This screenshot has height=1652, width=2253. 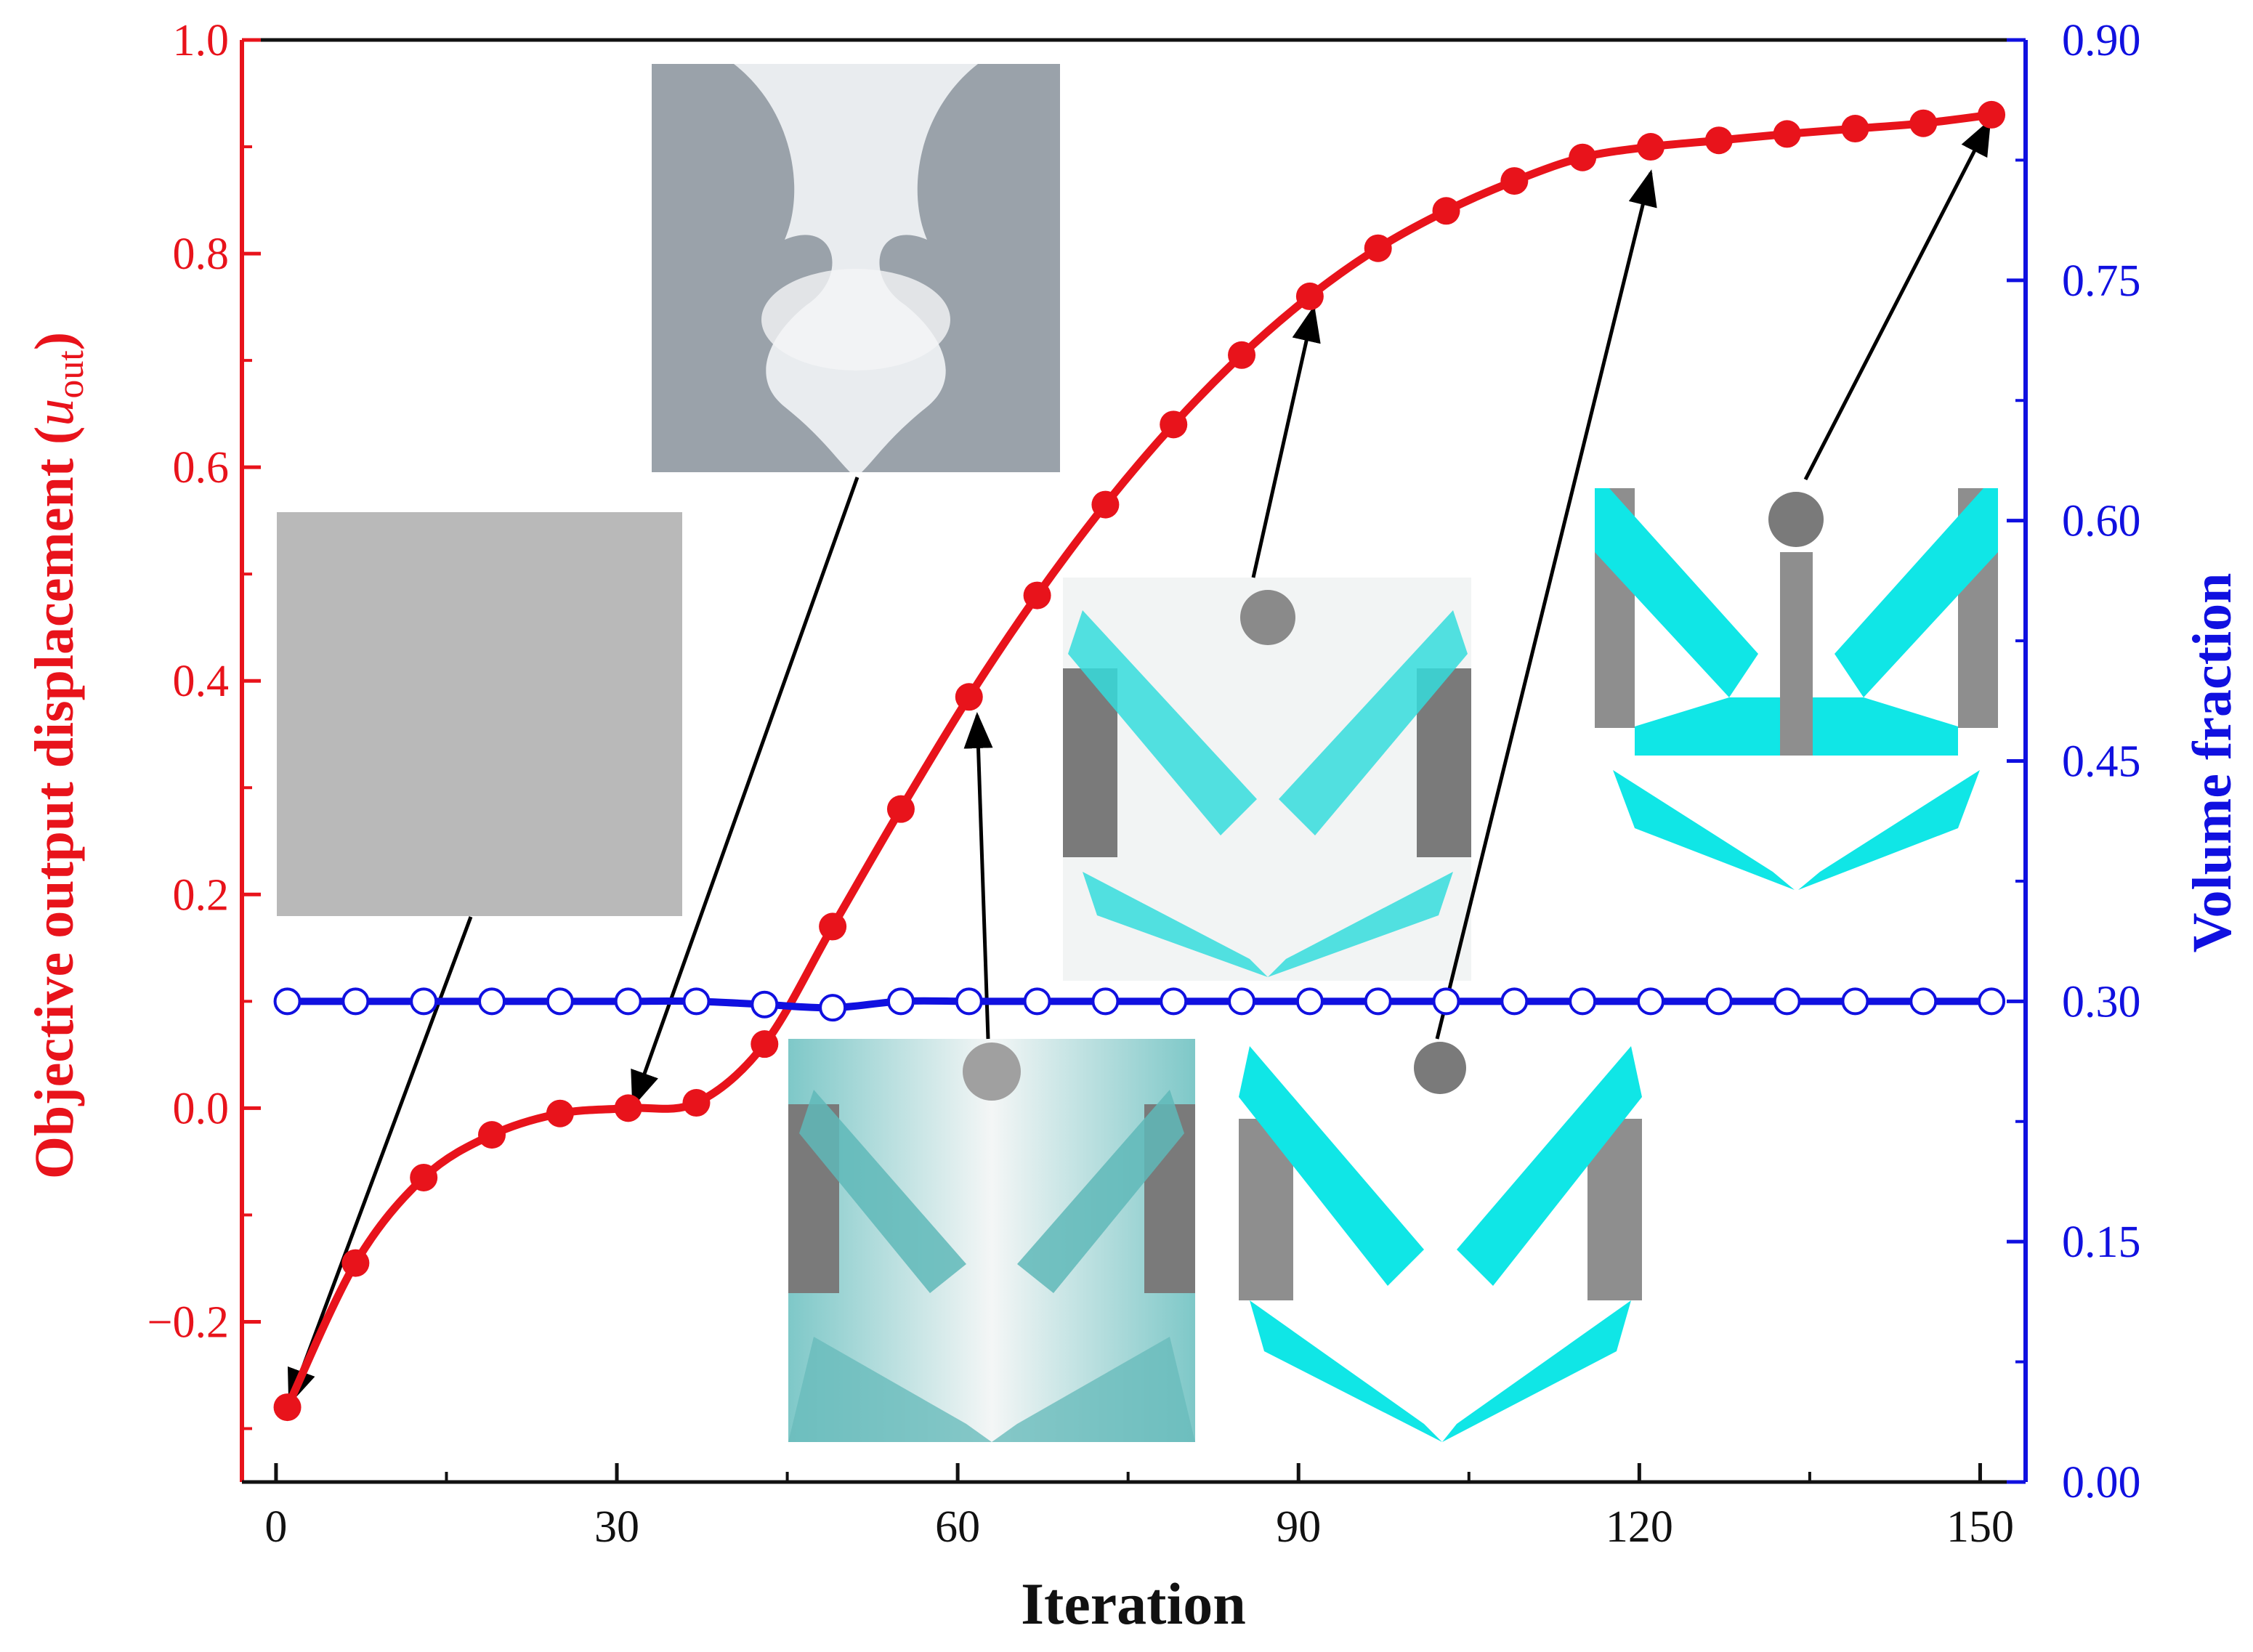 I want to click on arrow-teal-crisp, so click(x=1546, y=605).